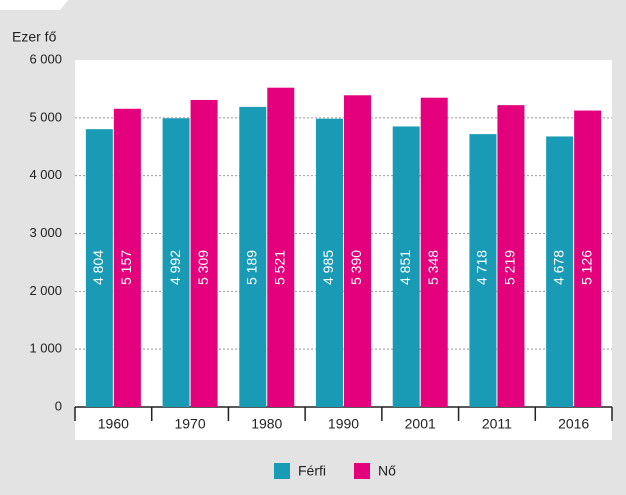 Image resolution: width=626 pixels, height=495 pixels. I want to click on category-axis, so click(343, 423).